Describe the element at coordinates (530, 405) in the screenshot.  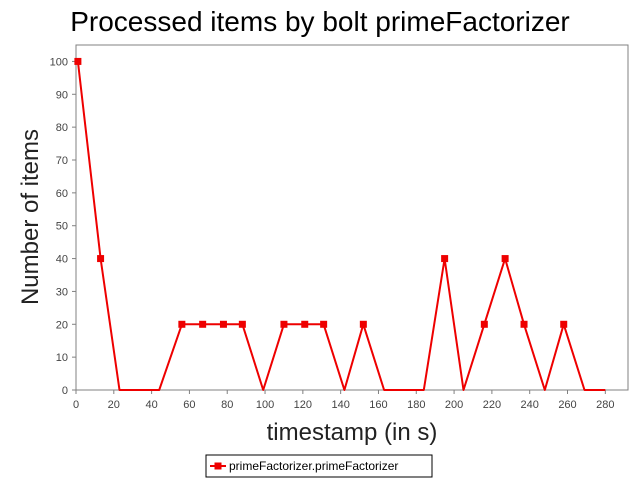
I see `x-tick-label: 240` at that location.